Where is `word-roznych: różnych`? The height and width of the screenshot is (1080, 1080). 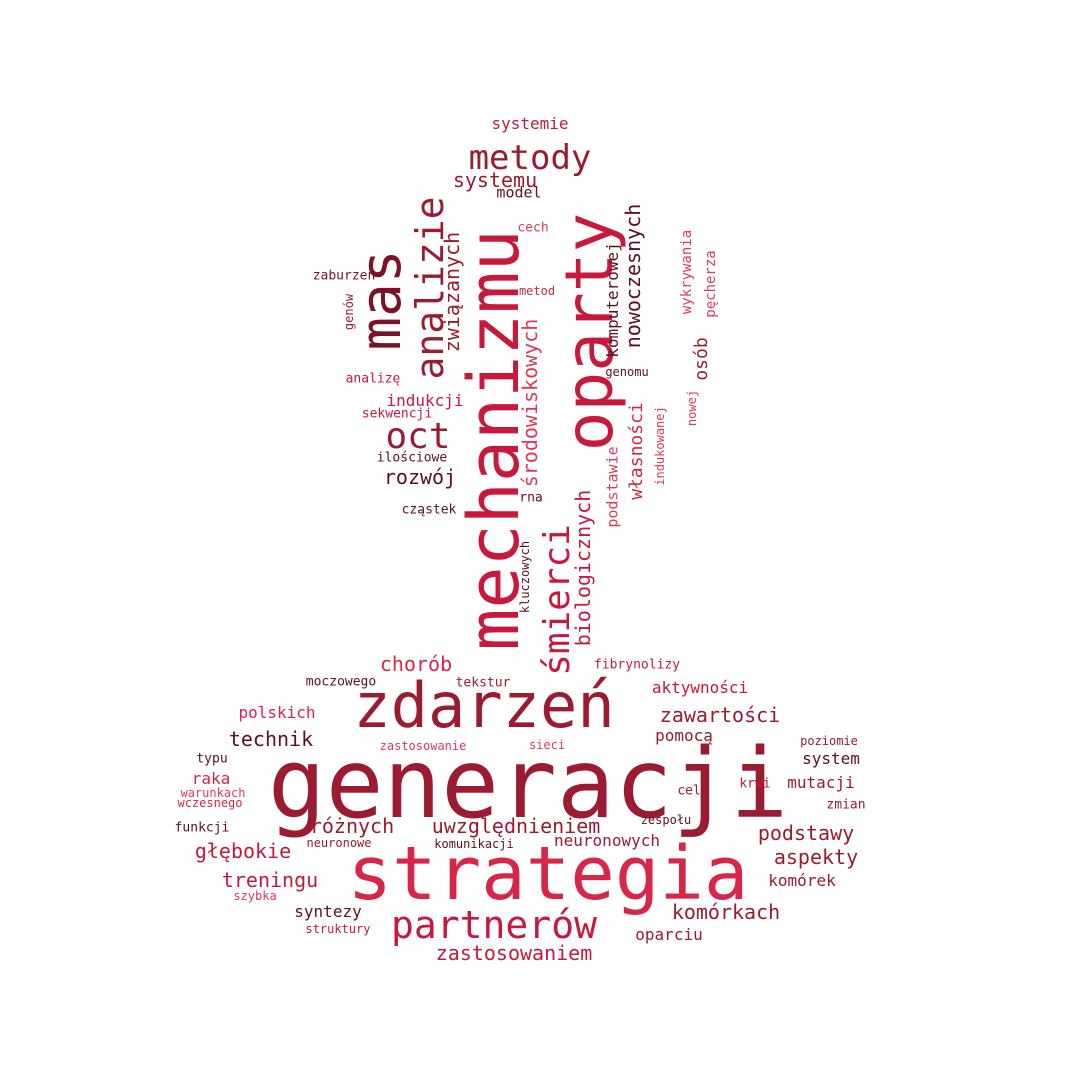 word-roznych: różnych is located at coordinates (352, 826).